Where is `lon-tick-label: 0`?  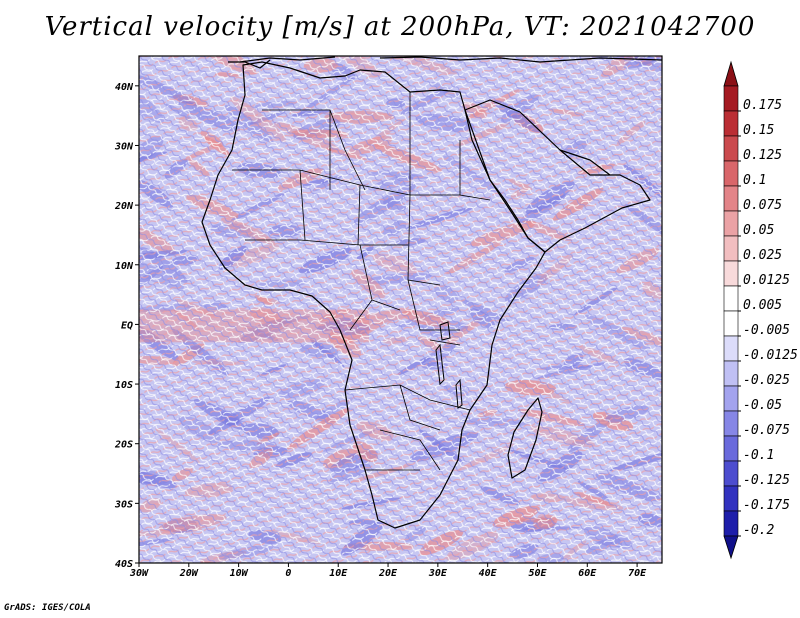
lon-tick-label: 0 is located at coordinates (288, 573).